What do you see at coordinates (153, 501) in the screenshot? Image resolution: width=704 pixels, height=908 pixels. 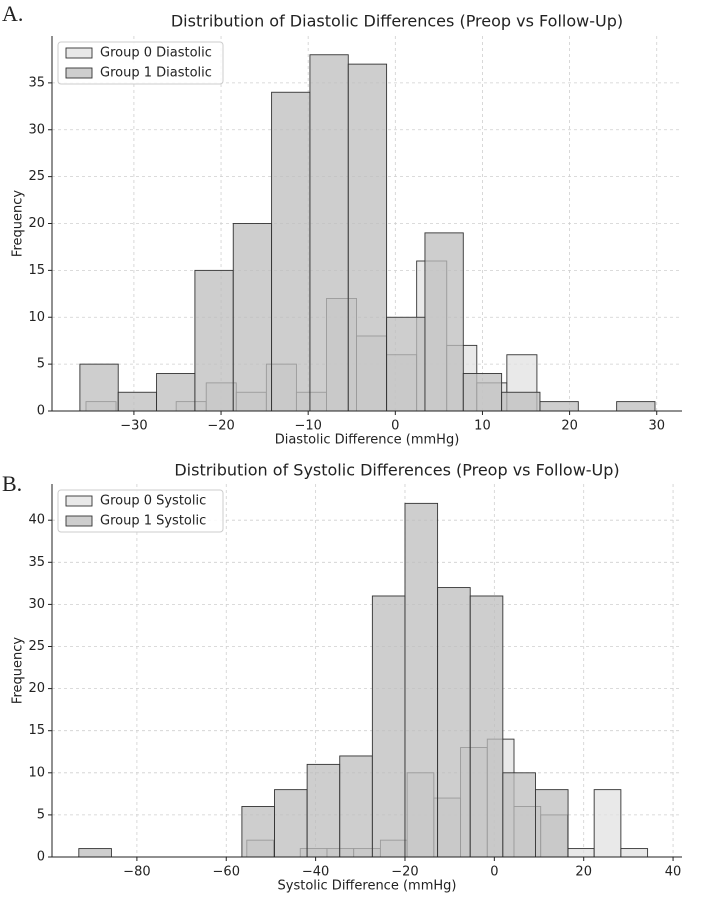 I see `legend-label: Group 0 Systolic` at bounding box center [153, 501].